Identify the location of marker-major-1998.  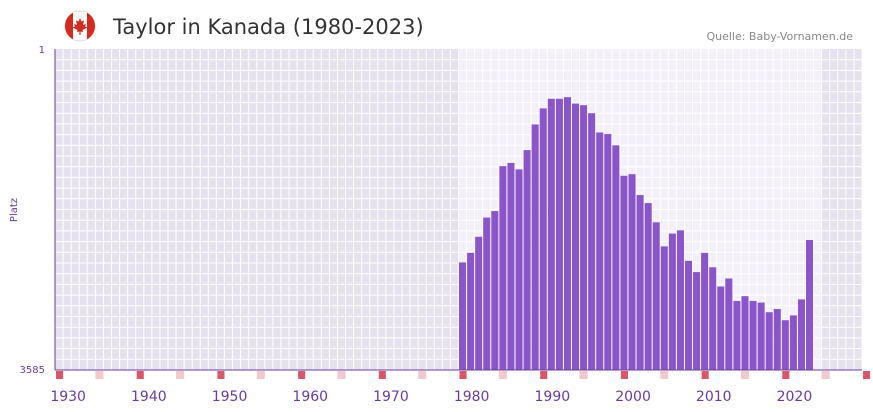
(624, 375).